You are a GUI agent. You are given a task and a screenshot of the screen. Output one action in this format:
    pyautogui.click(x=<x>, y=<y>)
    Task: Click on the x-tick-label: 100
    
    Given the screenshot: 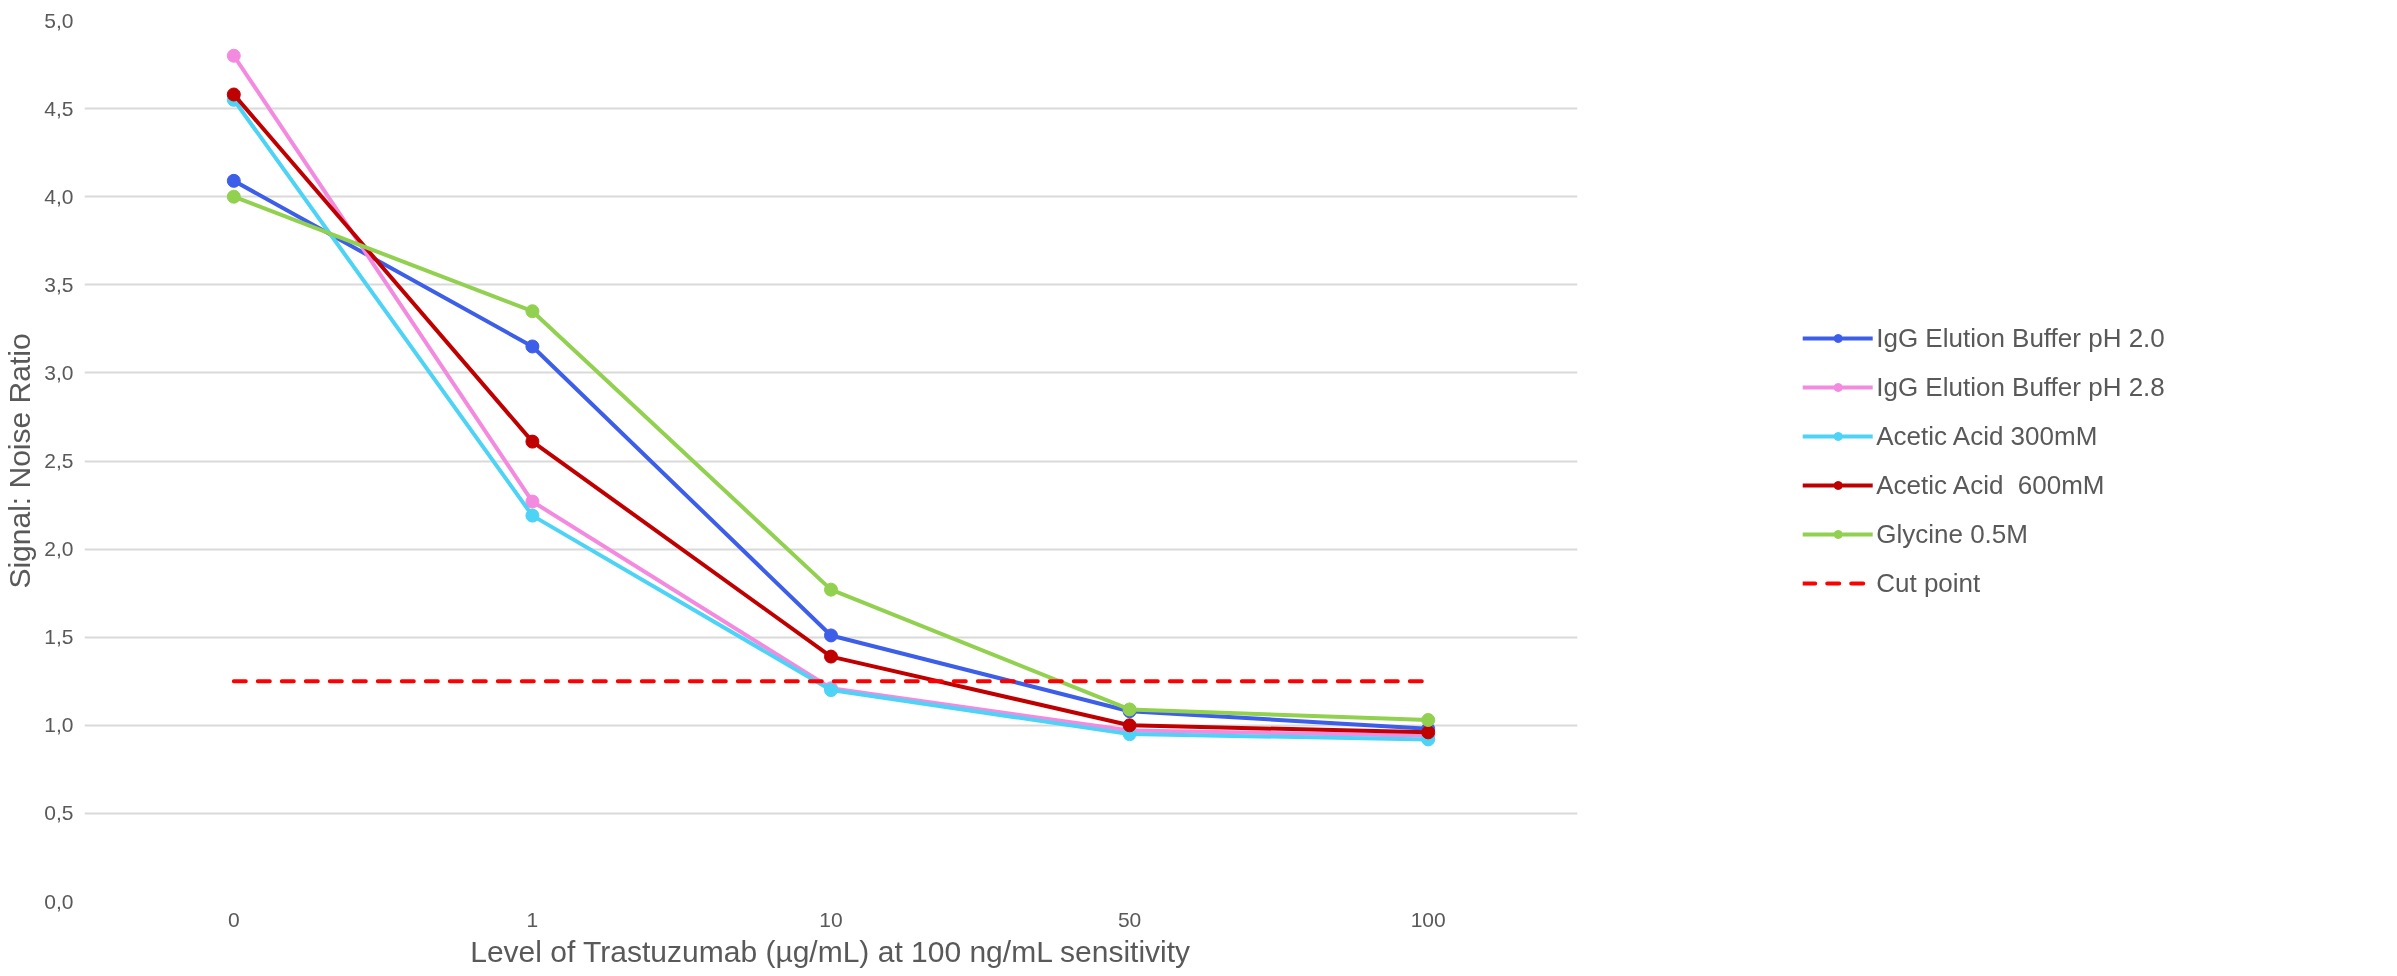 What is the action you would take?
    pyautogui.click(x=1428, y=919)
    